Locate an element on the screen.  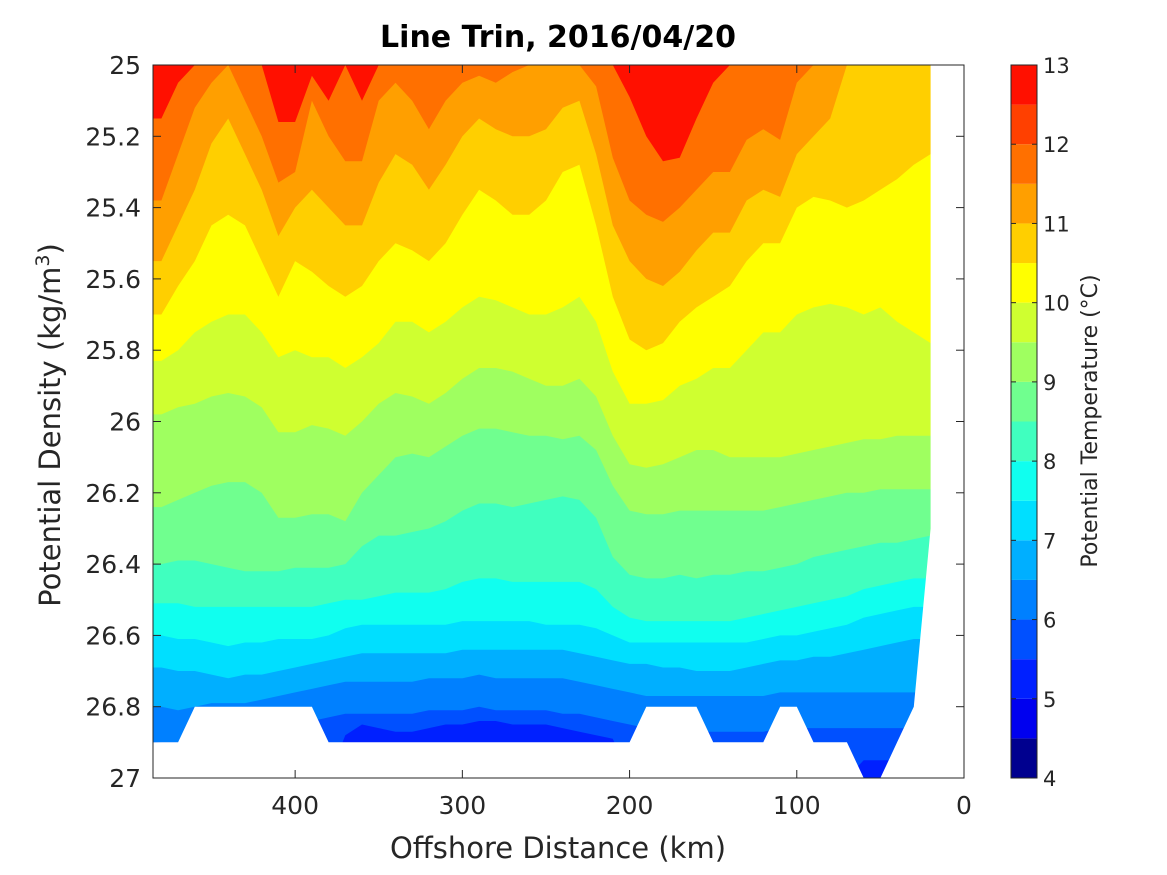
colorbar-tick-label: 4 is located at coordinates (1049, 779).